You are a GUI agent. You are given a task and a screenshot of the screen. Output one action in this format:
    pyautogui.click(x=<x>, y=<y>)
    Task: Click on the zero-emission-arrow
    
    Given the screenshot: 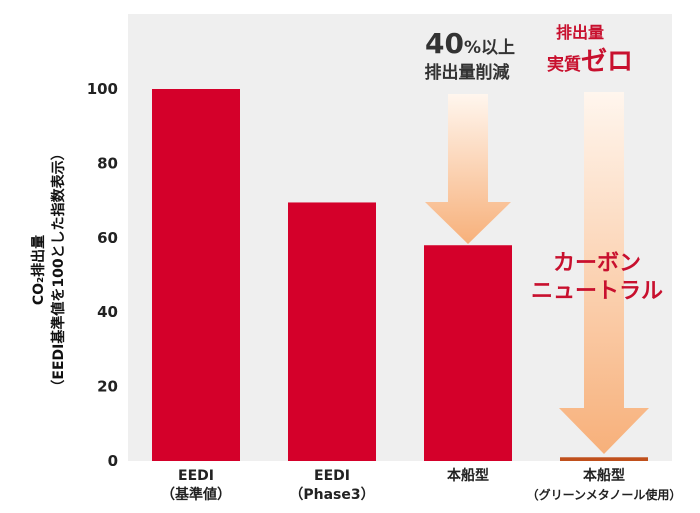 What is the action you would take?
    pyautogui.click(x=604, y=273)
    